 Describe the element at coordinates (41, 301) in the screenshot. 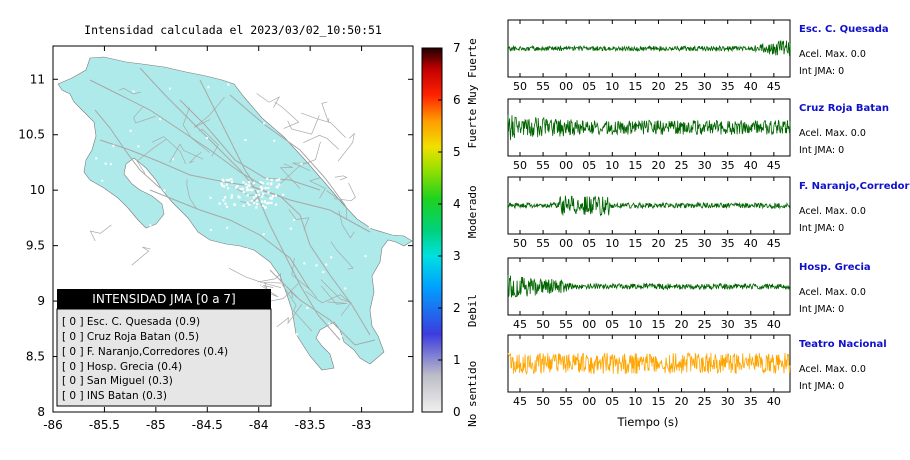

I see `y-tick-label: 9` at that location.